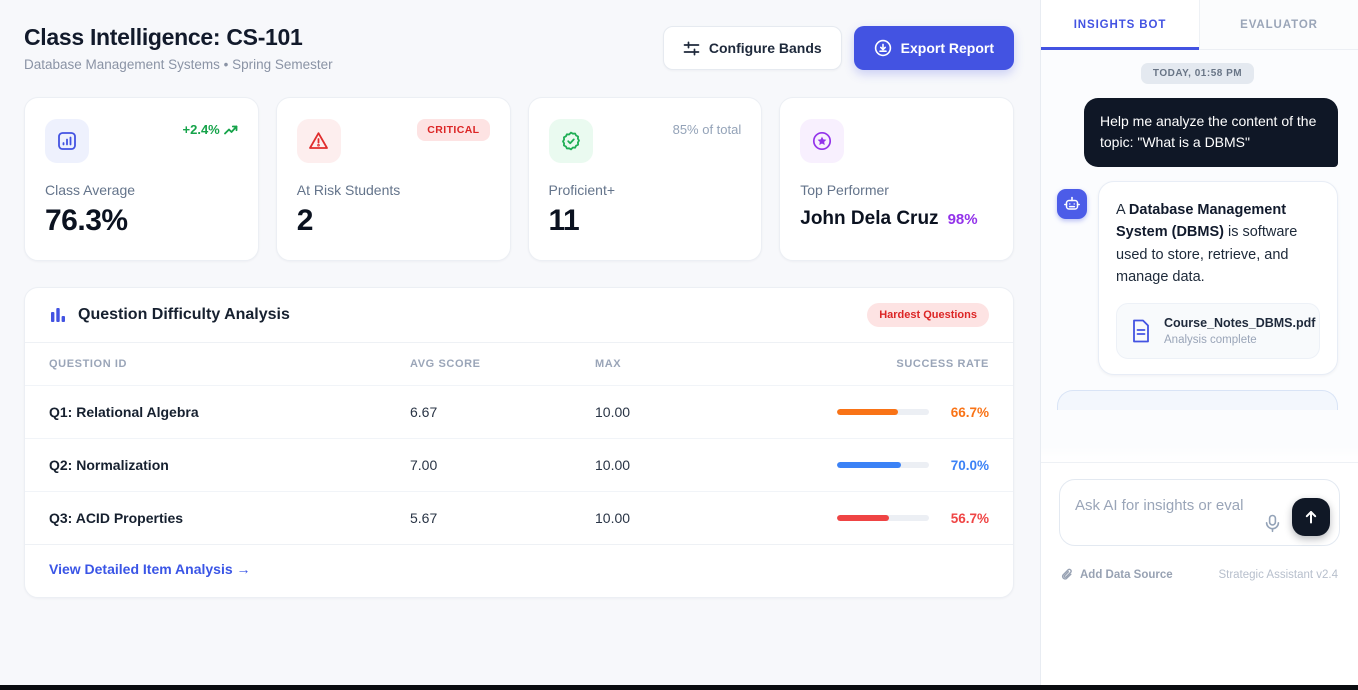  What do you see at coordinates (424, 412) in the screenshot?
I see `avg-score: 6.67` at bounding box center [424, 412].